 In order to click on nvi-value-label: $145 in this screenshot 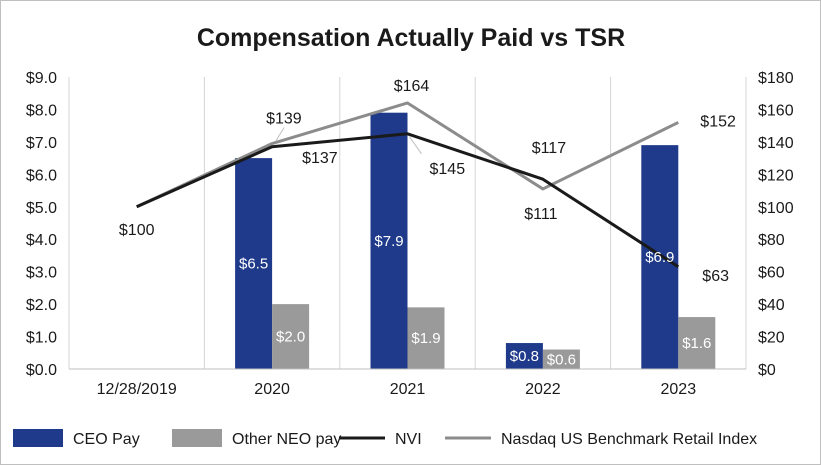, I will do `click(448, 169)`.